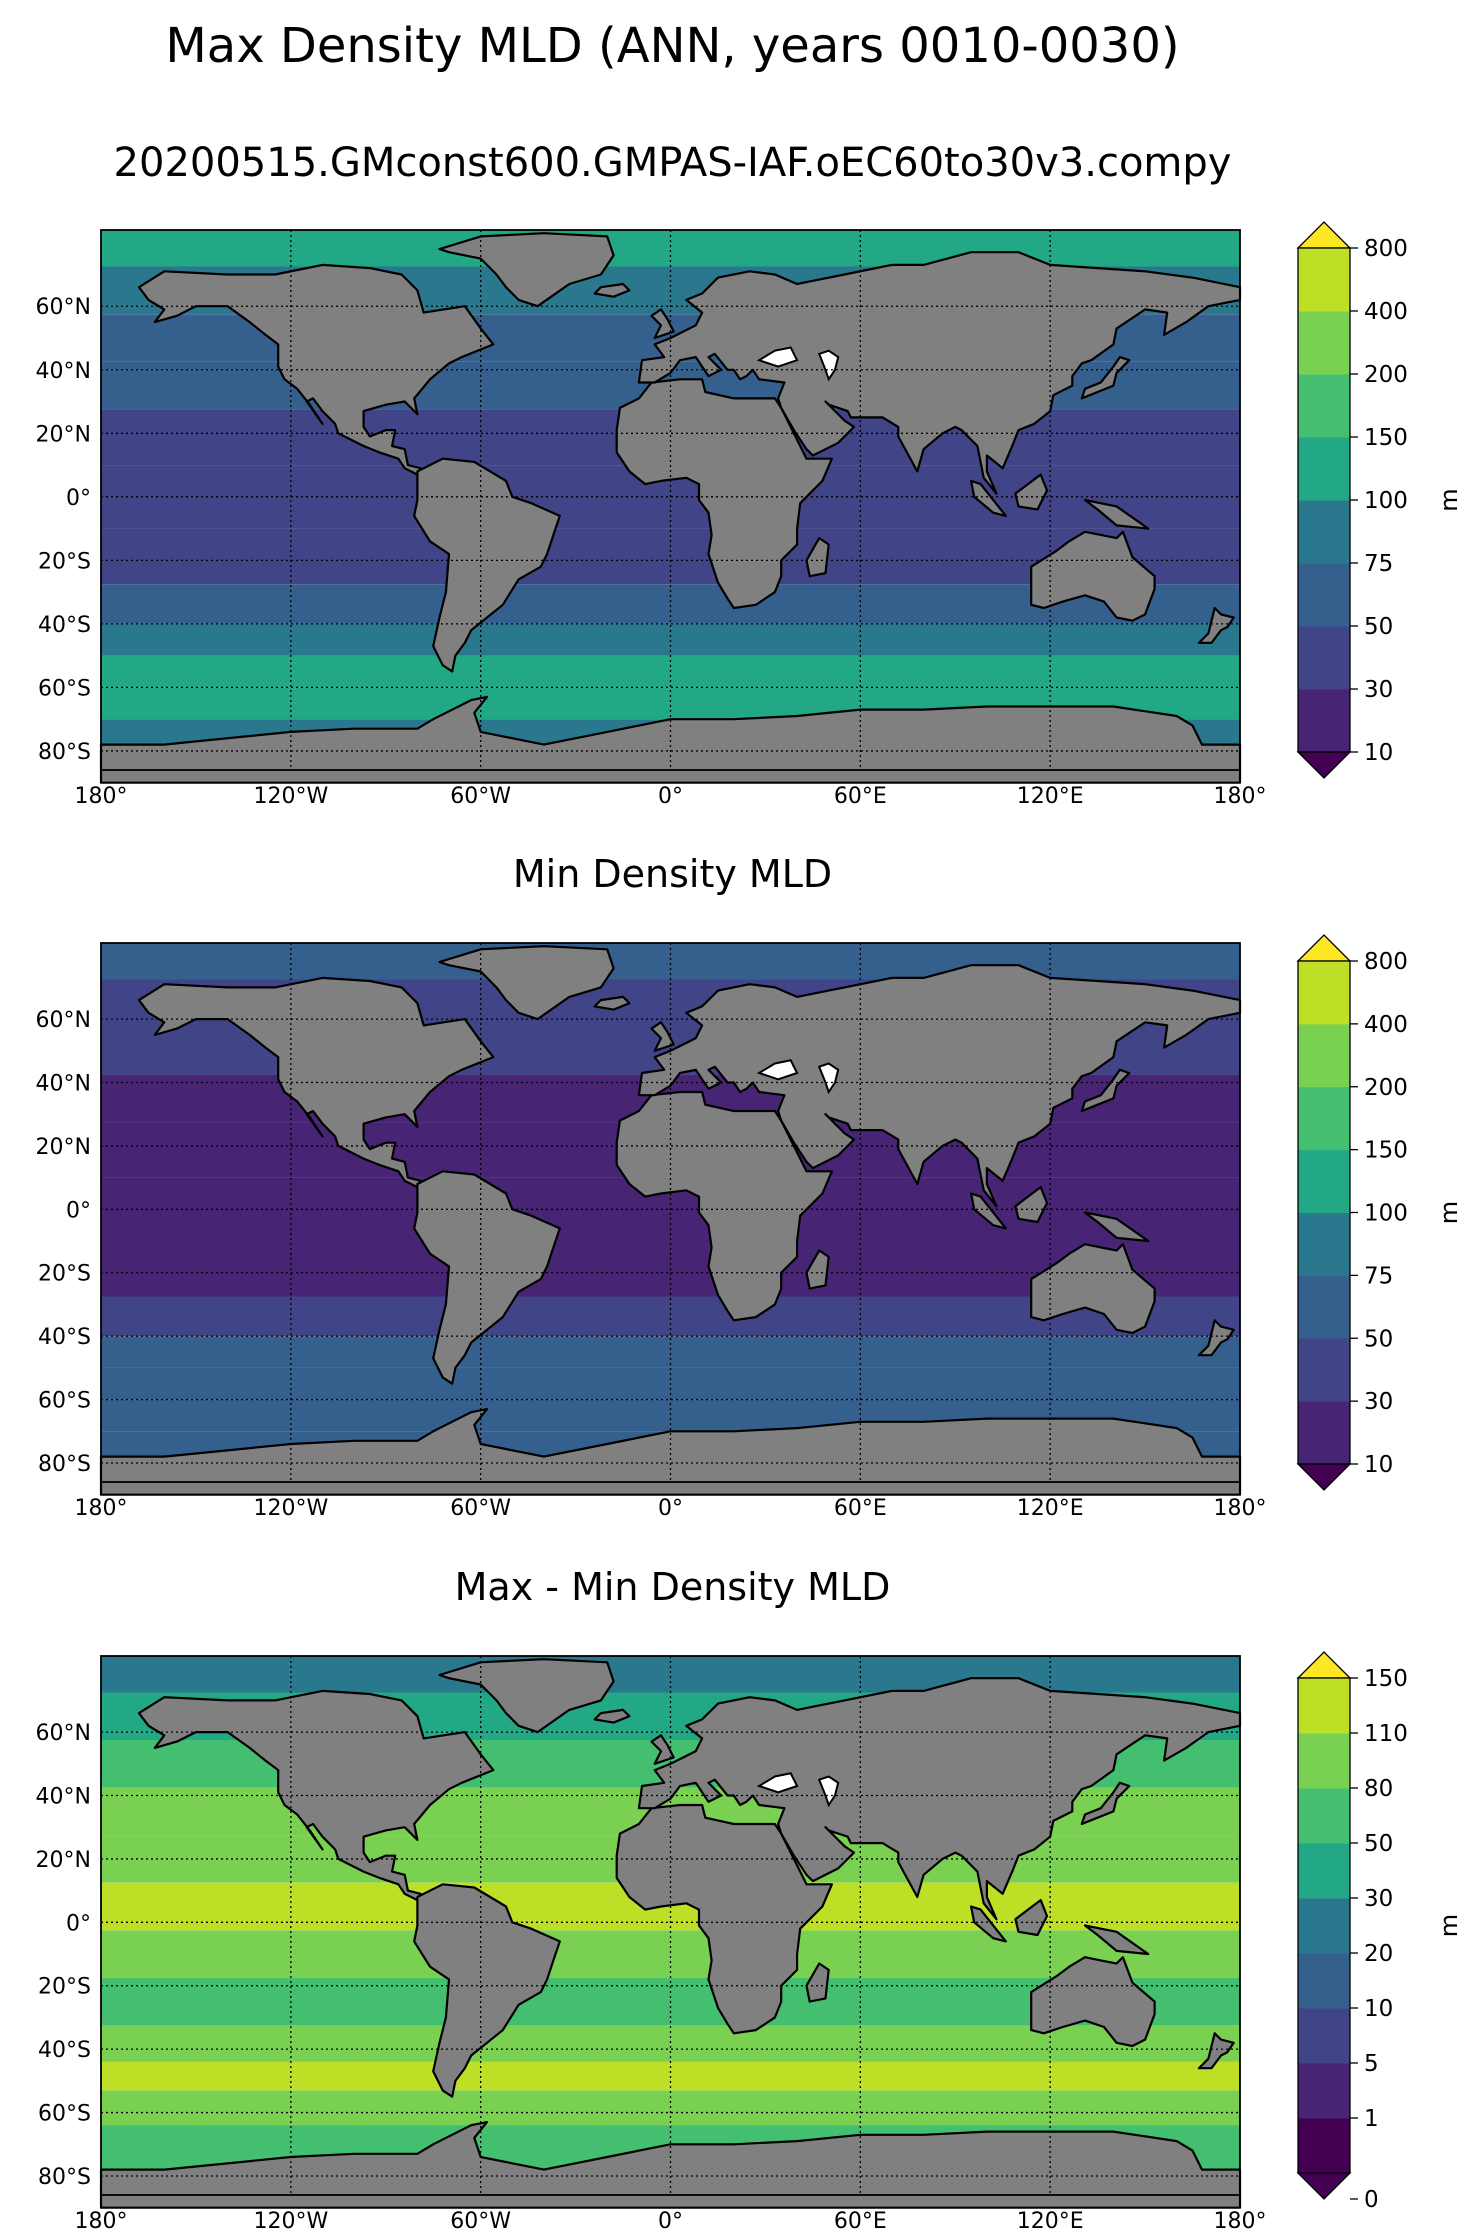 The width and height of the screenshot is (1472, 2235). What do you see at coordinates (672, 1587) in the screenshot?
I see `panel-3-title: Max - Min Density MLD` at bounding box center [672, 1587].